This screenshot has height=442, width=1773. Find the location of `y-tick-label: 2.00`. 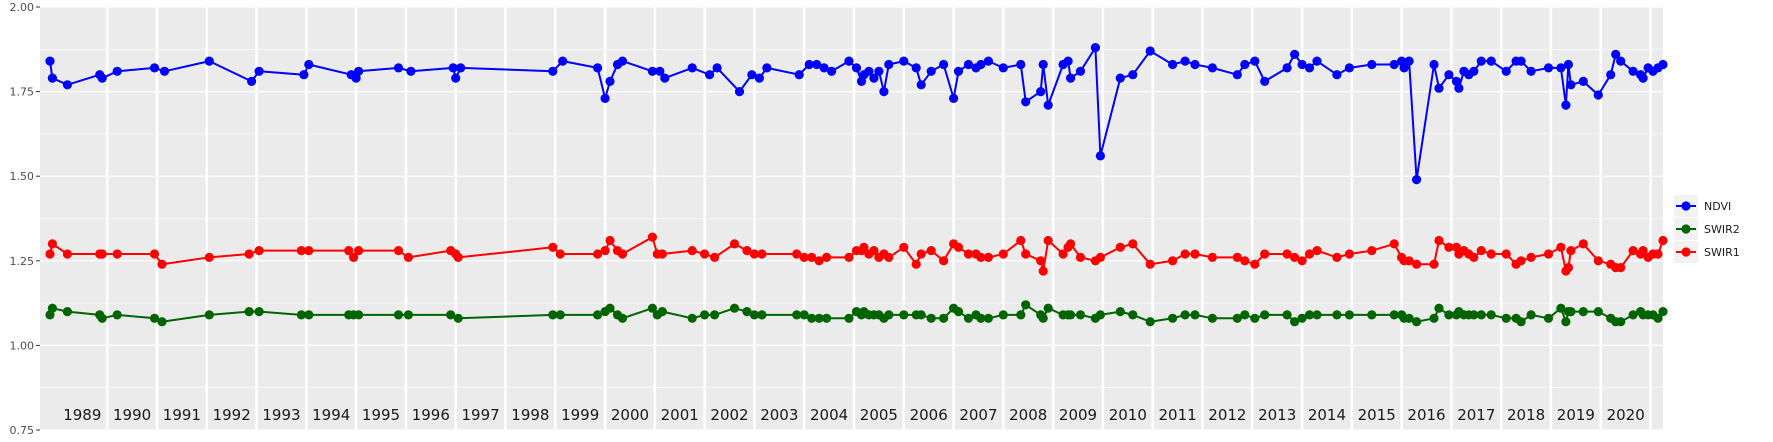

y-tick-label: 2.00 is located at coordinates (22, 7).